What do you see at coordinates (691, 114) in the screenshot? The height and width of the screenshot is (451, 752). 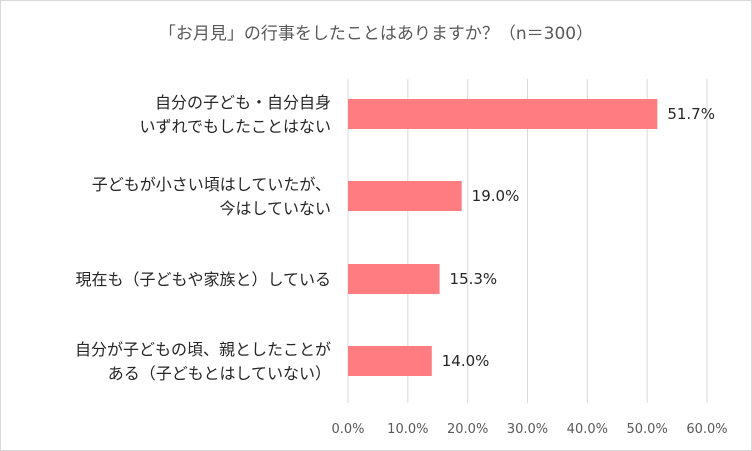 I see `data-label: 51.7%` at bounding box center [691, 114].